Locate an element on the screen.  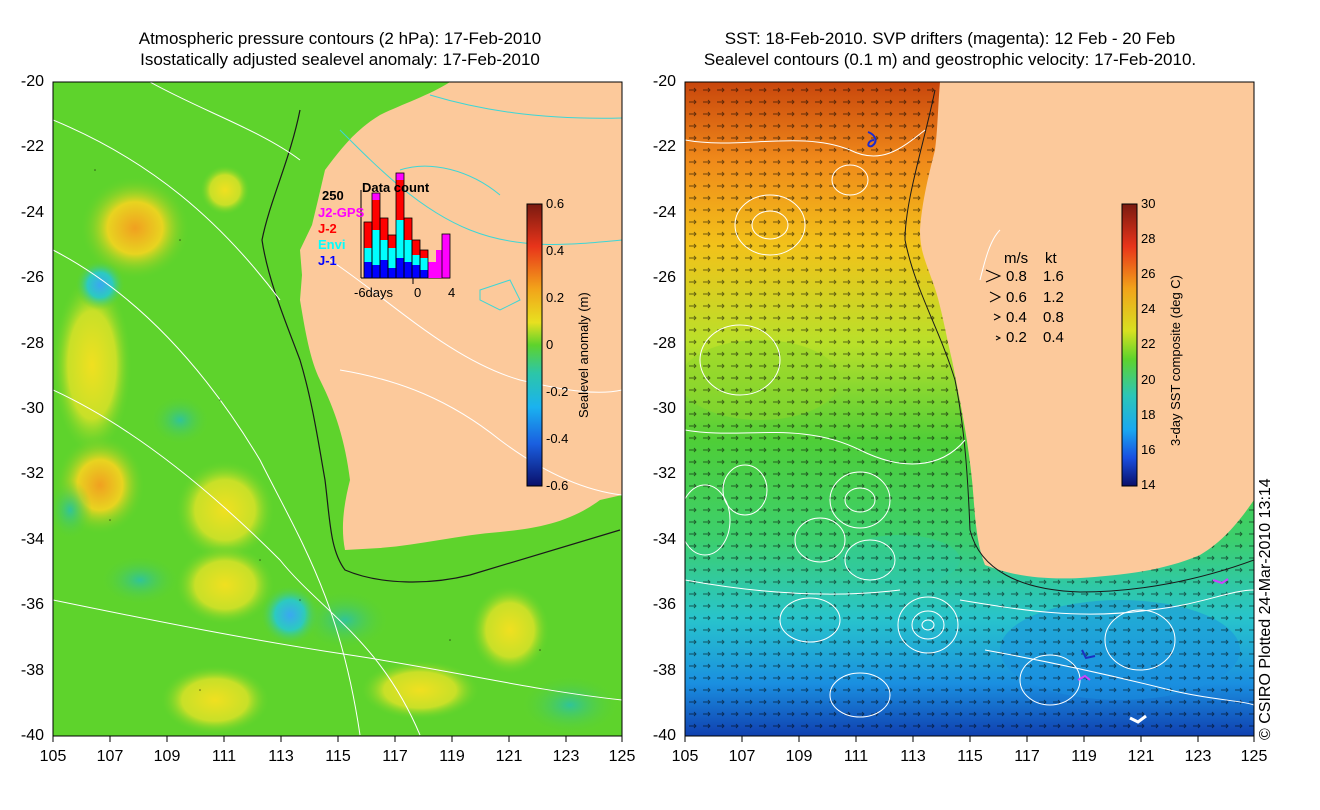
velocity-kt: 0.8 is located at coordinates (1053, 317).